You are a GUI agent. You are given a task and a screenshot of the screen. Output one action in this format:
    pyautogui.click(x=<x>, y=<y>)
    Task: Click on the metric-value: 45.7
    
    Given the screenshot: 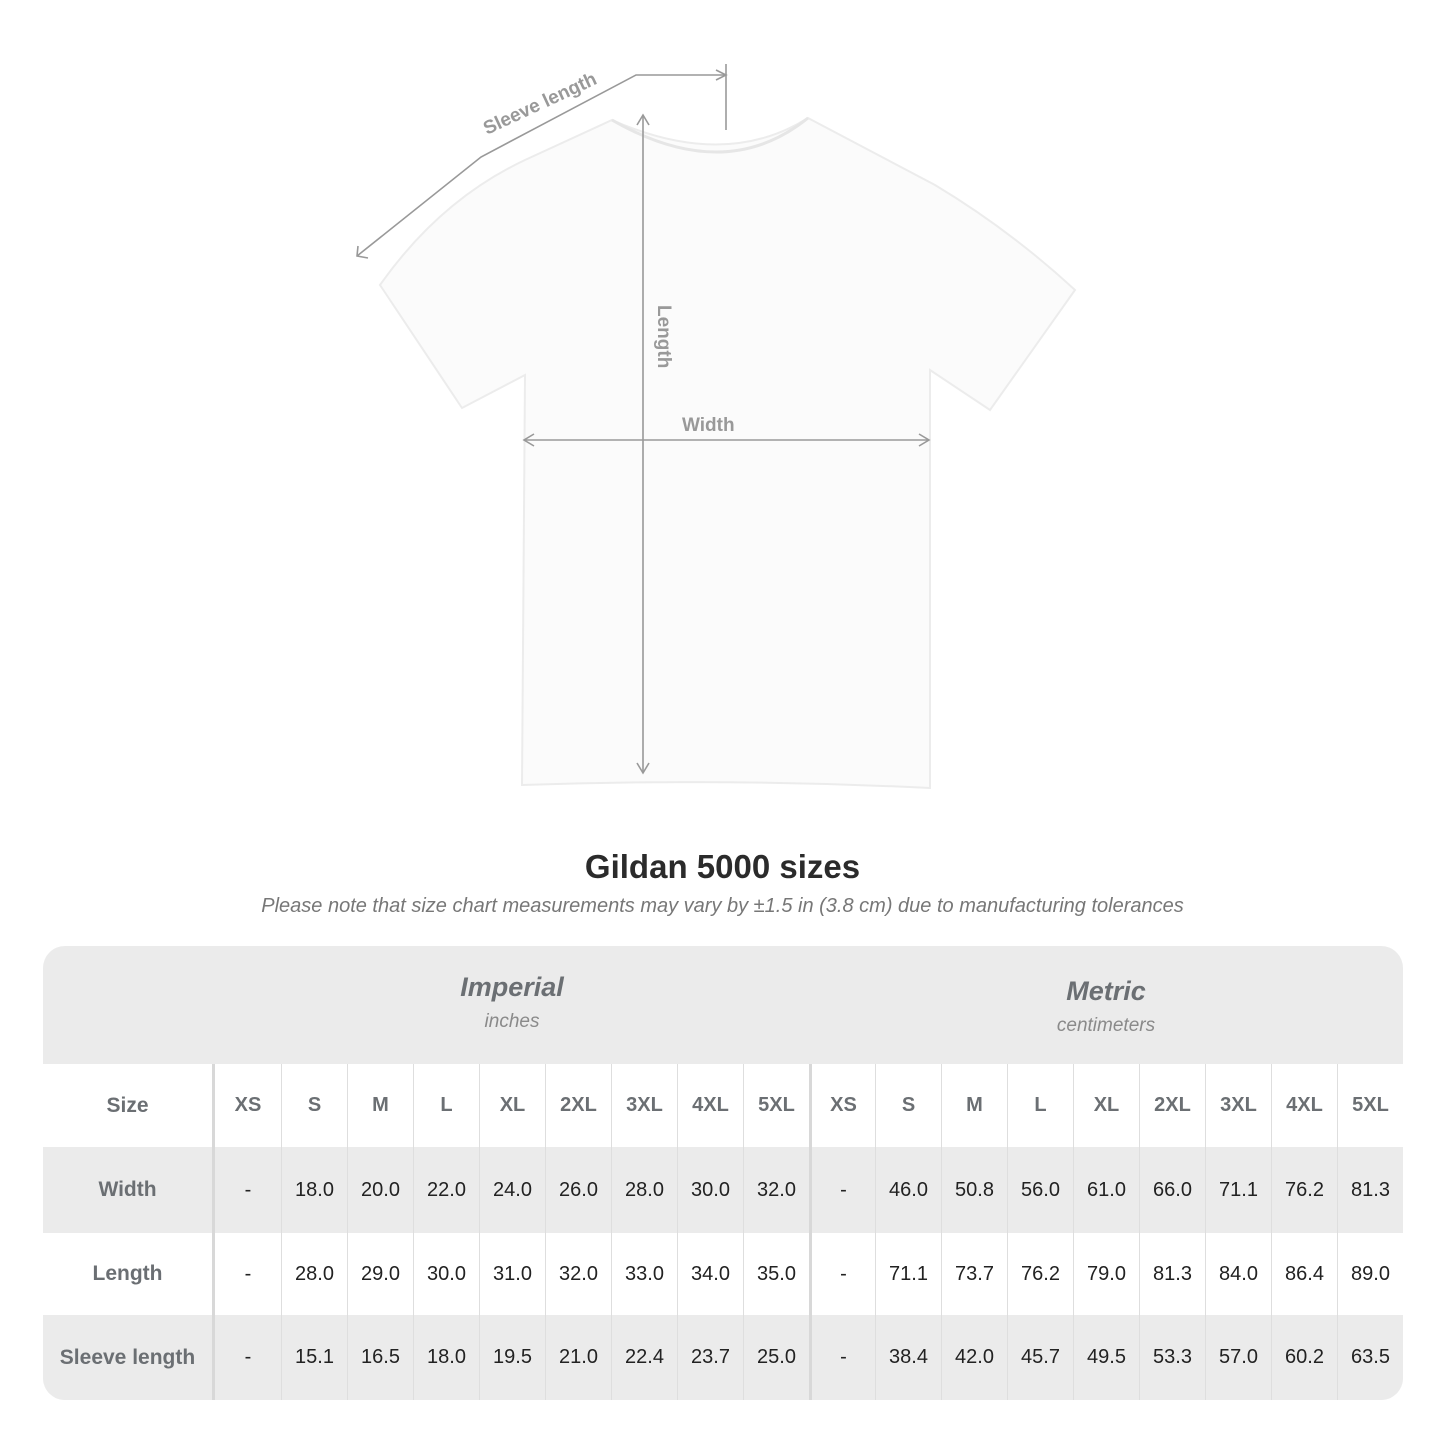 What is the action you would take?
    pyautogui.click(x=1040, y=1357)
    